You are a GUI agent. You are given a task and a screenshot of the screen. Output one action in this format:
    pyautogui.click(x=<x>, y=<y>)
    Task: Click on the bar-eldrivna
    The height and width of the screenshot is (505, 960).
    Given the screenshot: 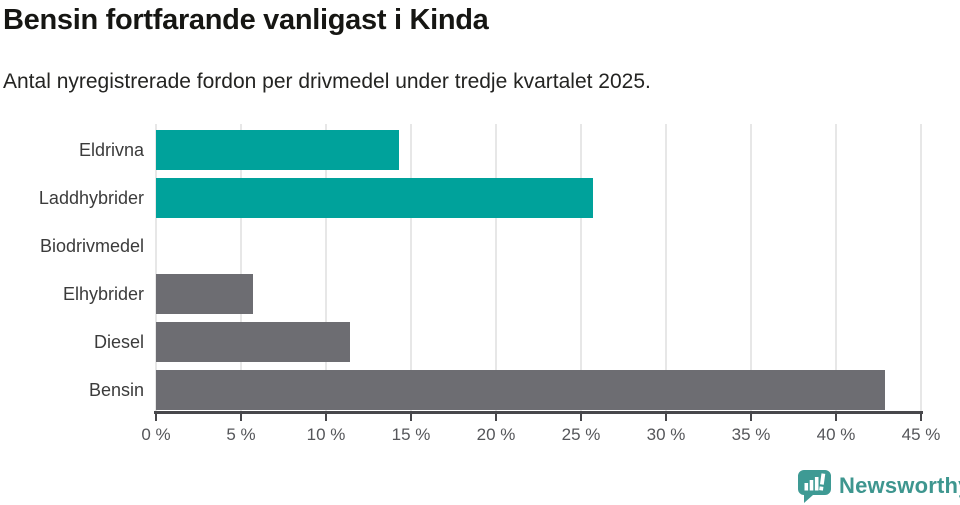 What is the action you would take?
    pyautogui.click(x=278, y=150)
    